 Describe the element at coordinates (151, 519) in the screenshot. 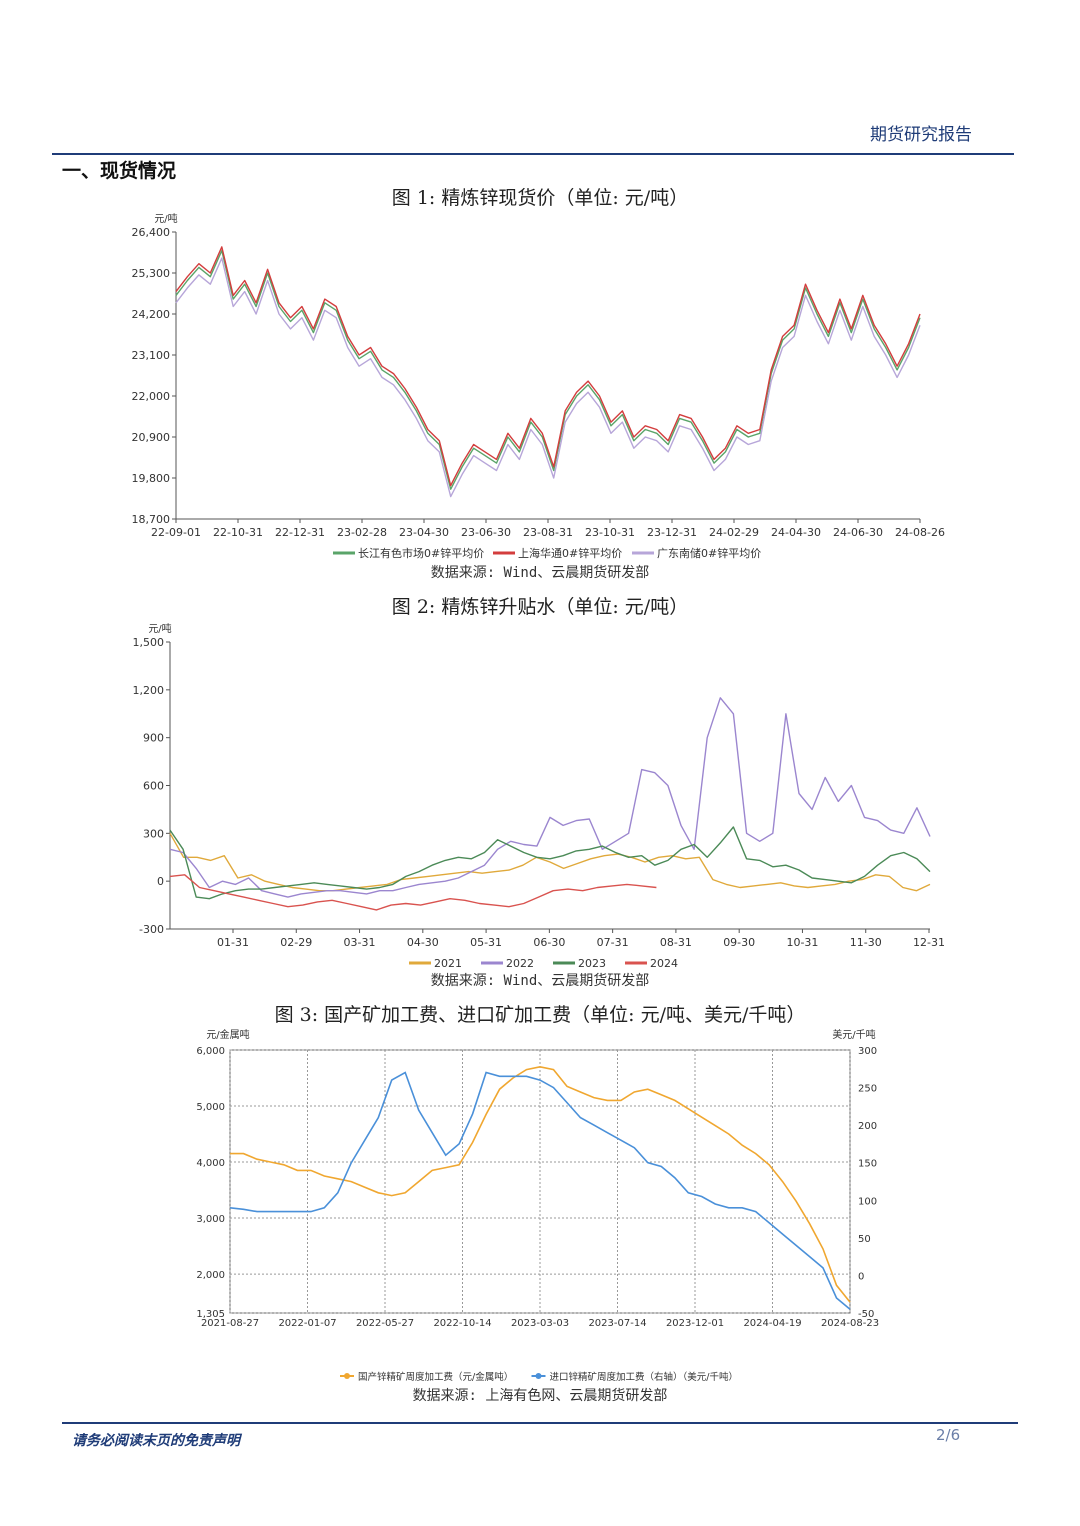

I see `y-tick-label: 18,700` at that location.